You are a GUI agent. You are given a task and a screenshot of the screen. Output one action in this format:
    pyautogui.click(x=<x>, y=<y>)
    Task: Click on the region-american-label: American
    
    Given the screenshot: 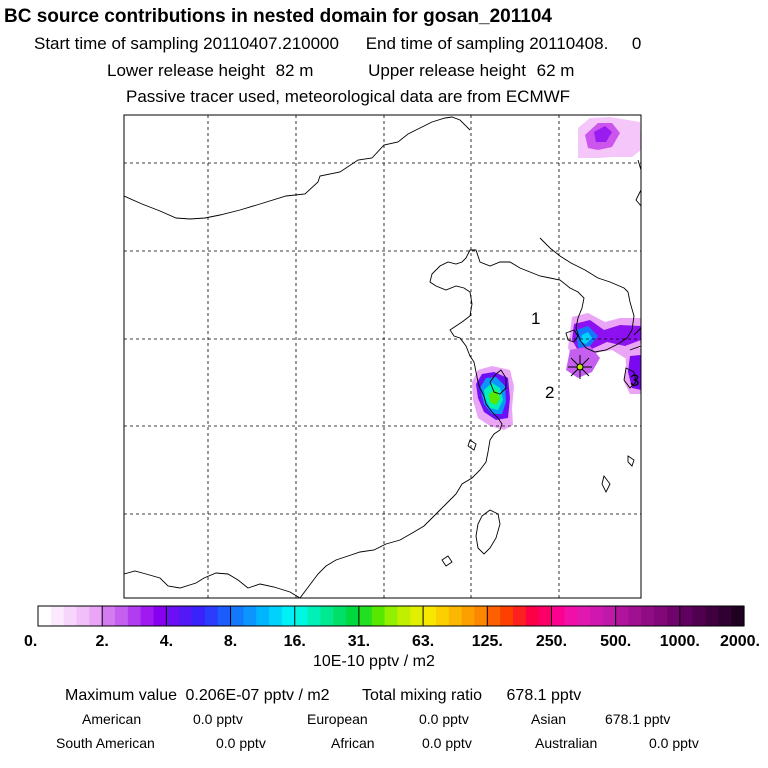 What is the action you would take?
    pyautogui.click(x=112, y=719)
    